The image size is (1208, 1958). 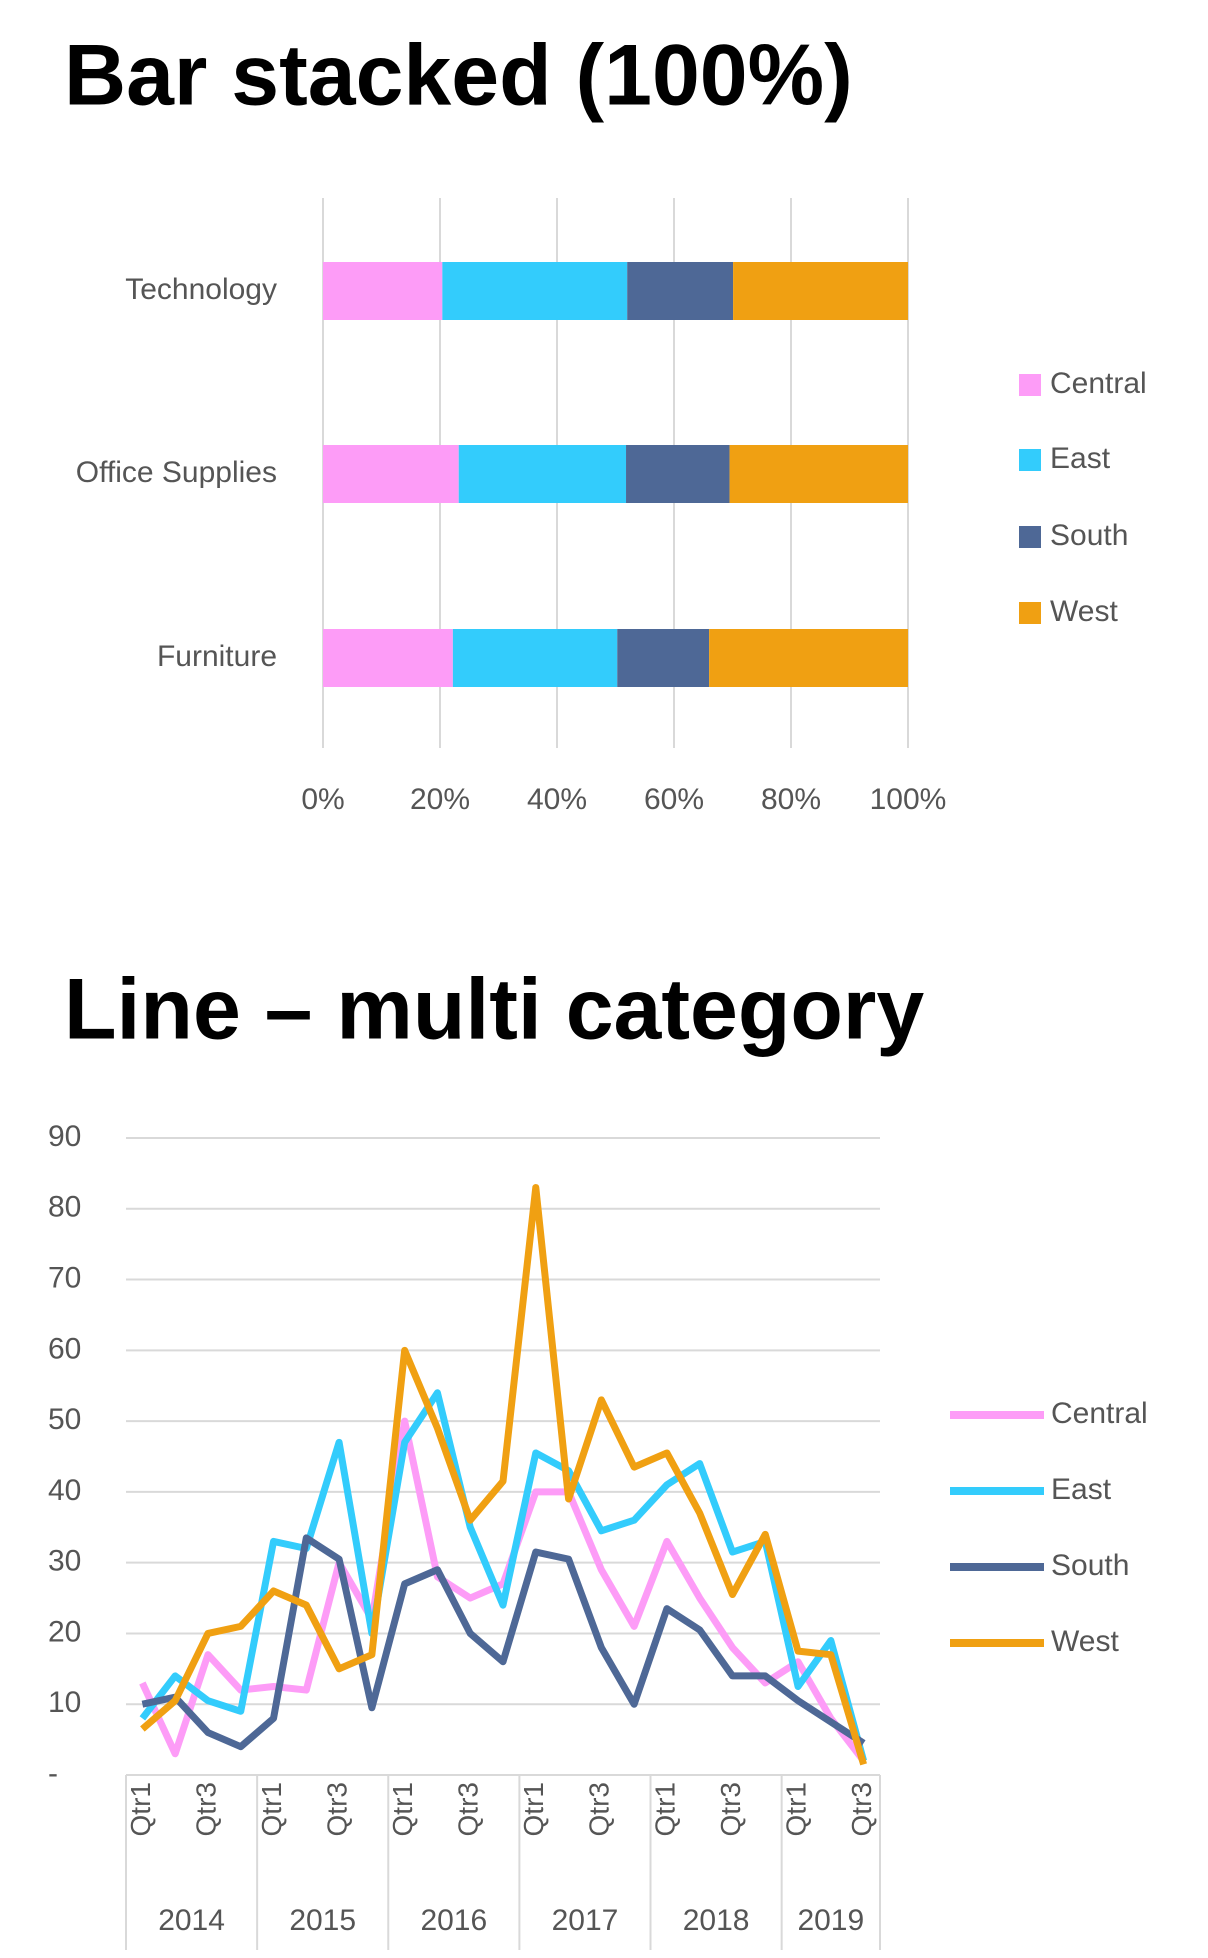 What do you see at coordinates (64, 1702) in the screenshot?
I see `y-tick-label: 10` at bounding box center [64, 1702].